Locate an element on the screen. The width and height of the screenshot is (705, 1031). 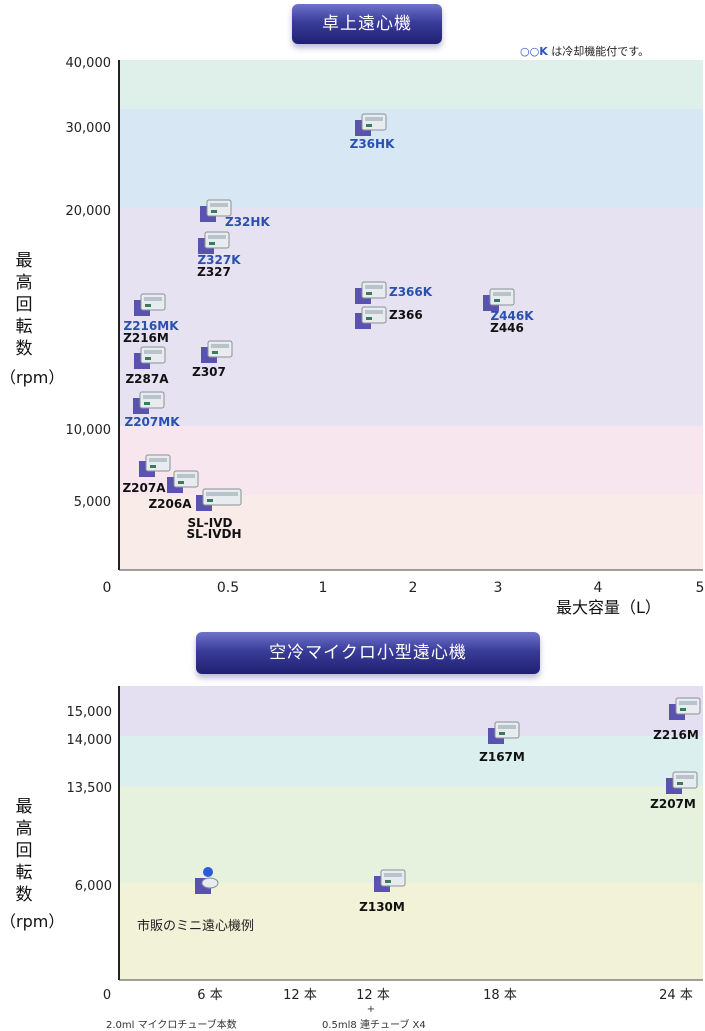
product-z32hk-device-panel is located at coordinates (214, 211).